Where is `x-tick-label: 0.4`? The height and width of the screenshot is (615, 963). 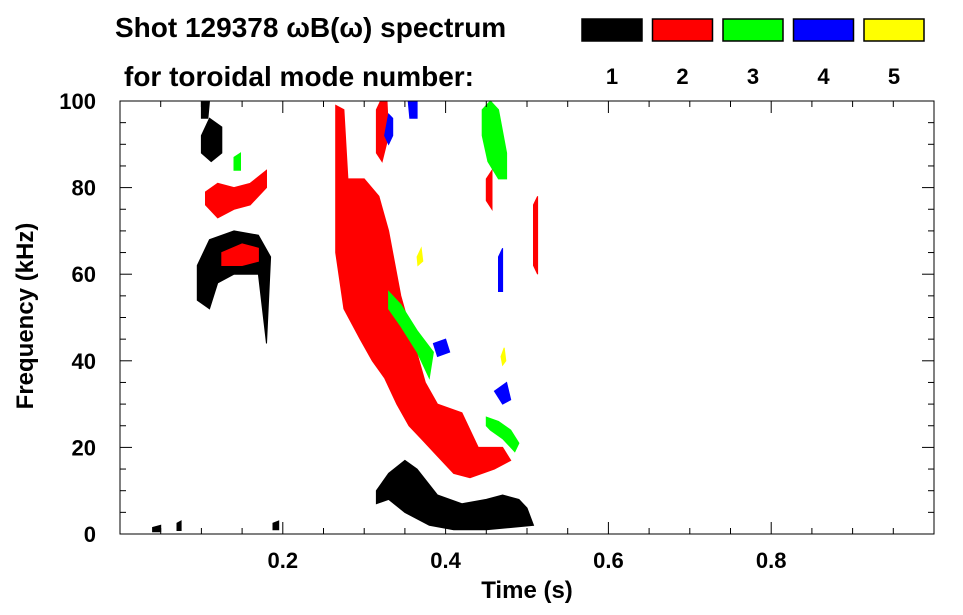
x-tick-label: 0.4 is located at coordinates (445, 560).